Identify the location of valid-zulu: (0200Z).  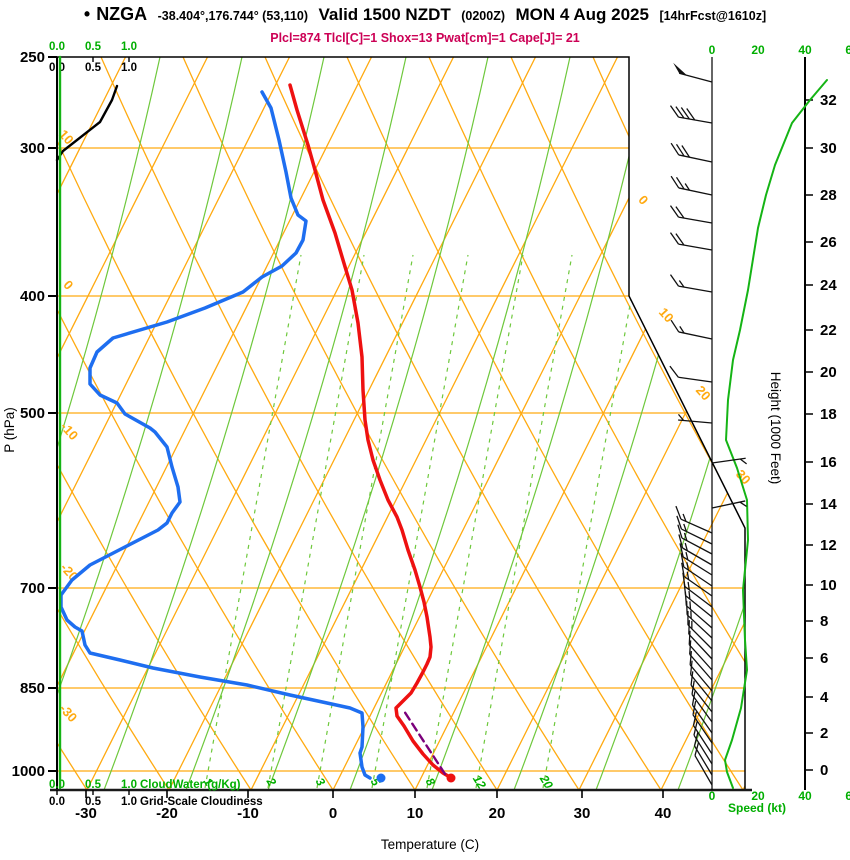
(483, 16).